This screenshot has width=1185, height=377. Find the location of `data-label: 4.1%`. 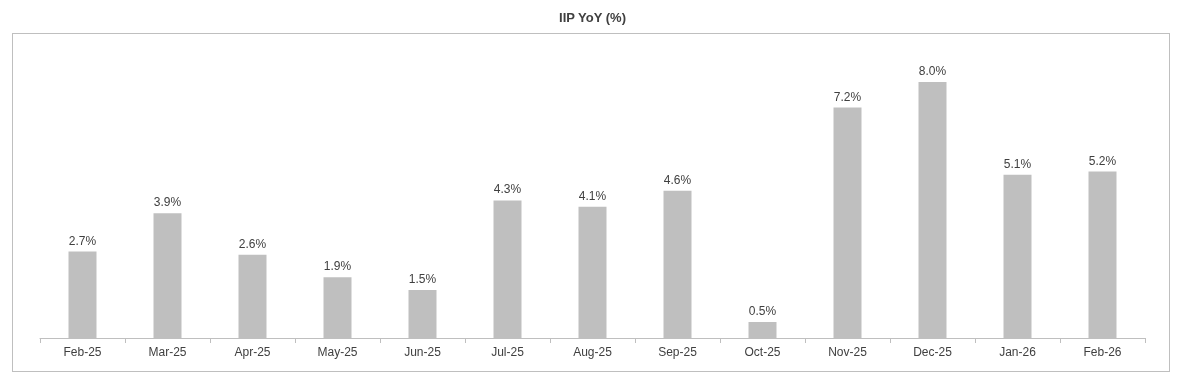

data-label: 4.1% is located at coordinates (592, 195).